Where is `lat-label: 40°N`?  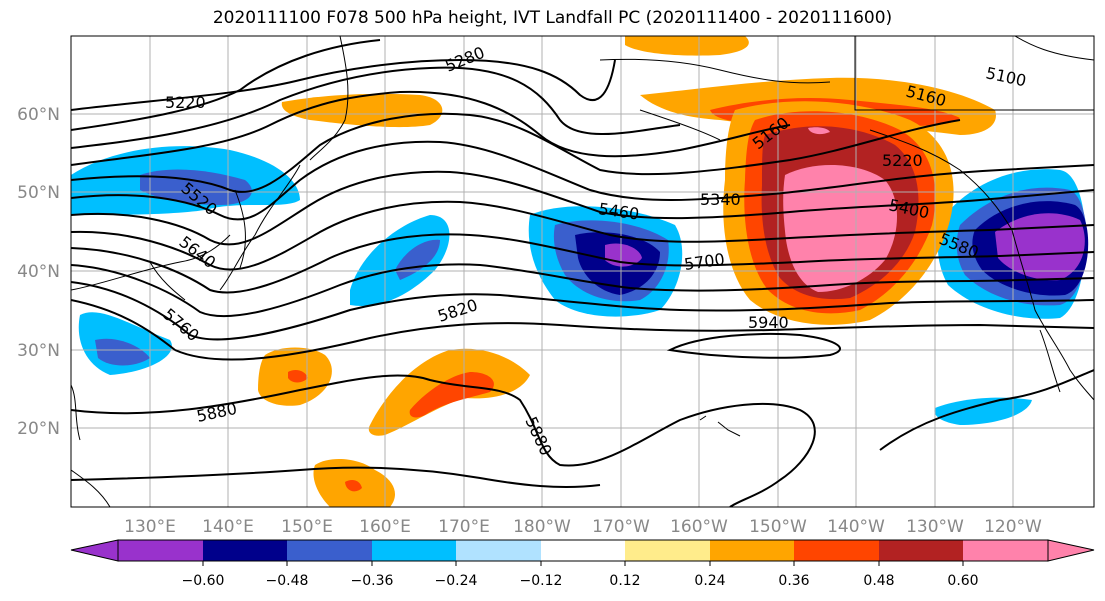 lat-label: 40°N is located at coordinates (38, 272).